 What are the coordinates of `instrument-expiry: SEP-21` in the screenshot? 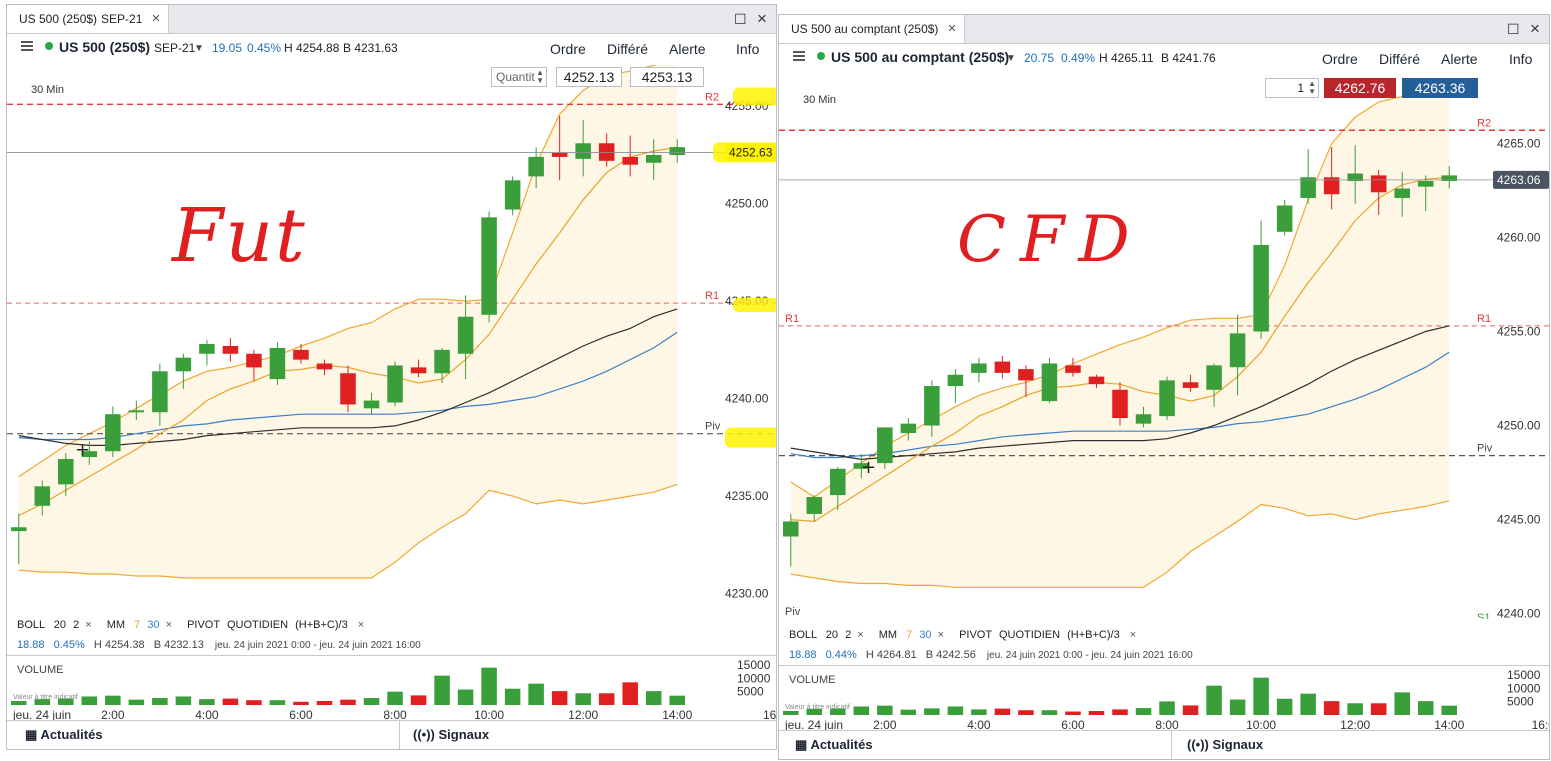 It's located at (175, 48).